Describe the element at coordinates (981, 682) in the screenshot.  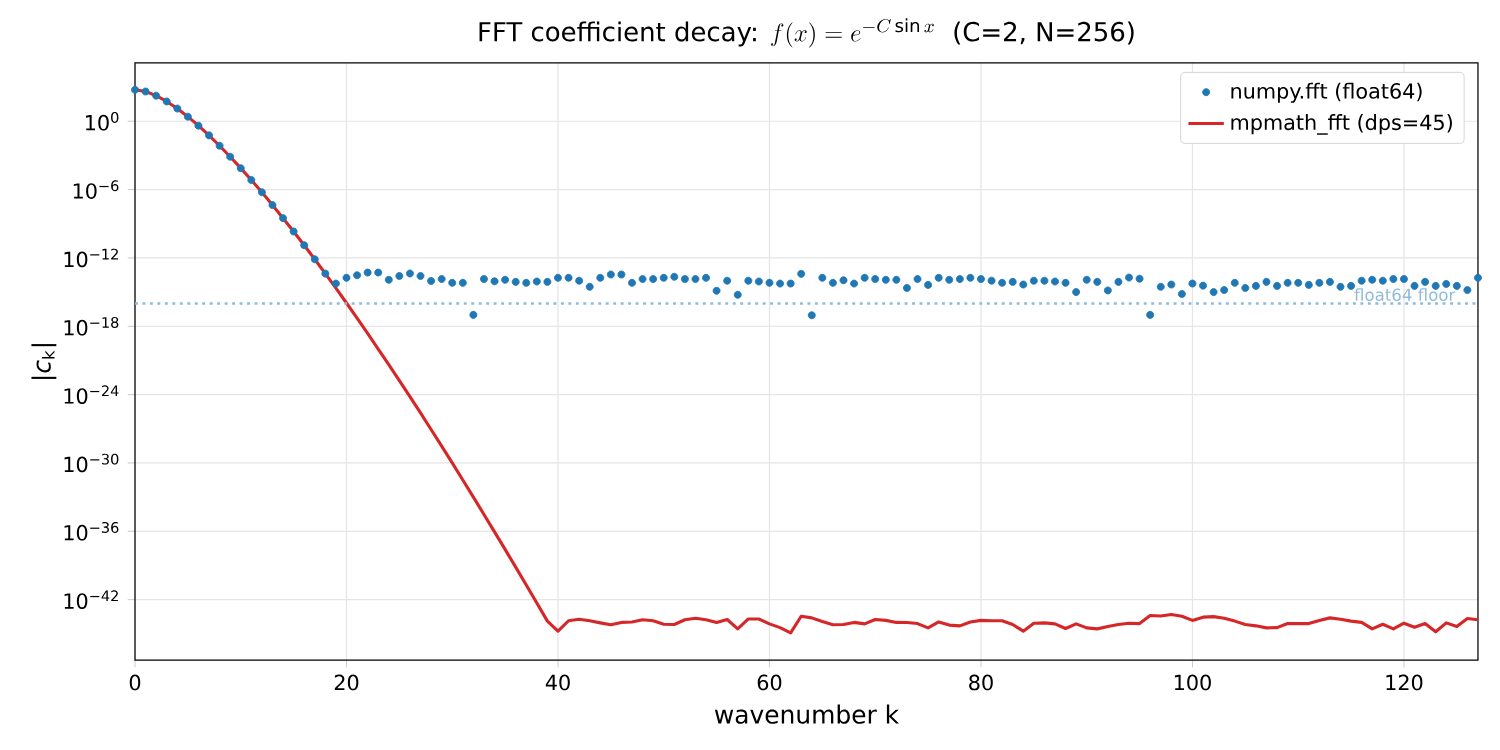
I see `x-tick-label: 80` at that location.